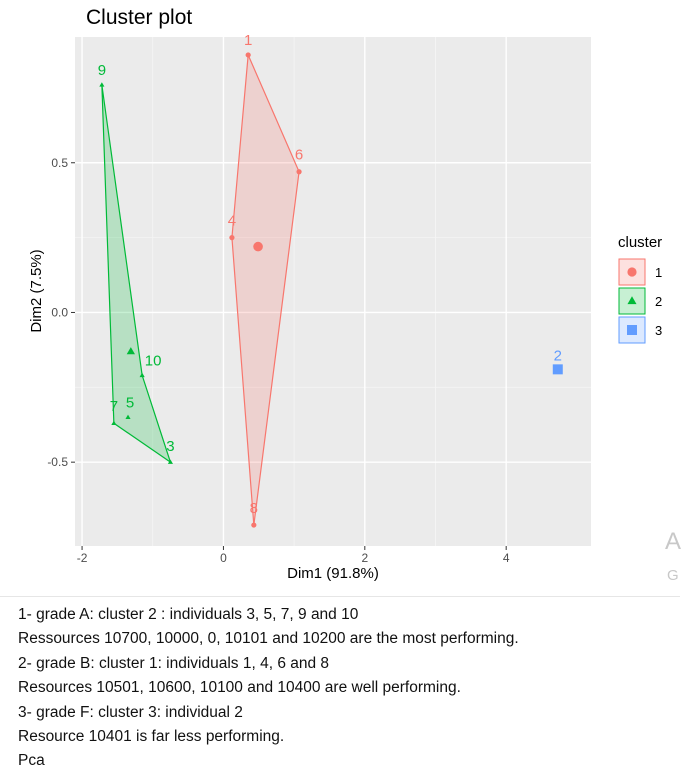 This screenshot has width=699, height=781. Describe the element at coordinates (340, 596) in the screenshot. I see `divider` at that location.